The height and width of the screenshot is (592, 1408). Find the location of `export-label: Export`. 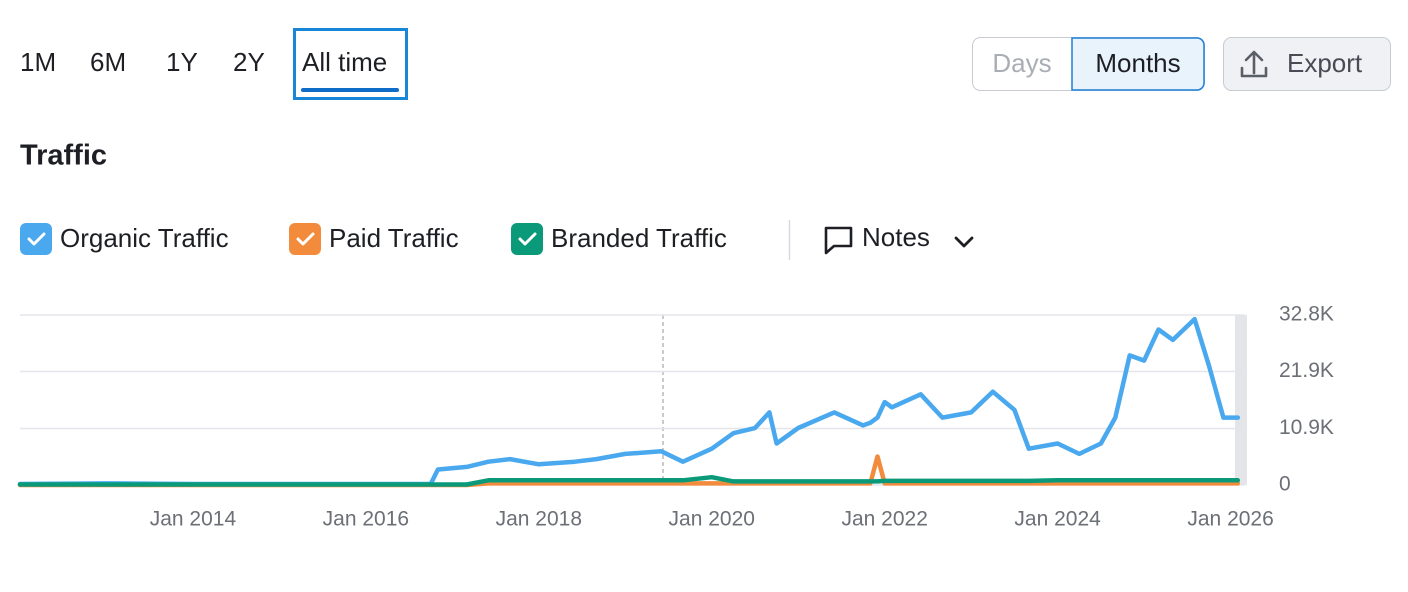

export-label: Export is located at coordinates (1325, 63).